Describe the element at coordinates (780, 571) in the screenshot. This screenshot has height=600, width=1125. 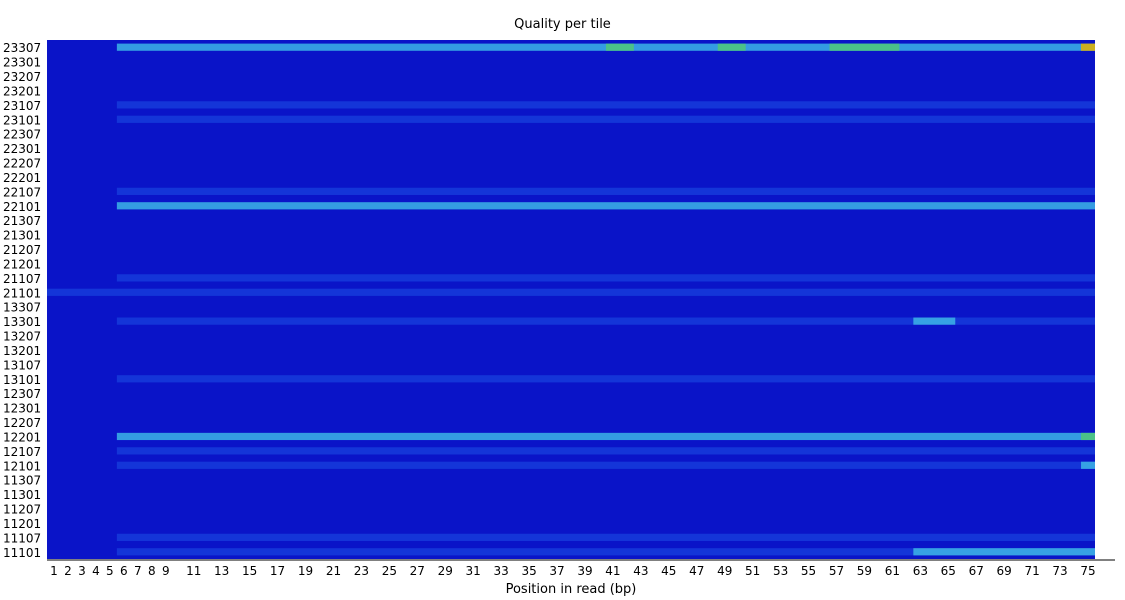
I see `x-tick-label: 53` at that location.